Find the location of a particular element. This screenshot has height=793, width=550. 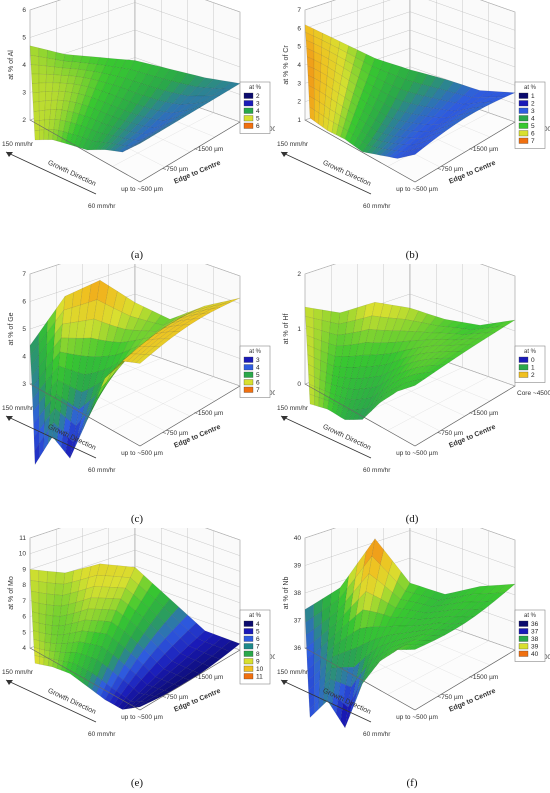

z-tick-label: 1 is located at coordinates (299, 120).